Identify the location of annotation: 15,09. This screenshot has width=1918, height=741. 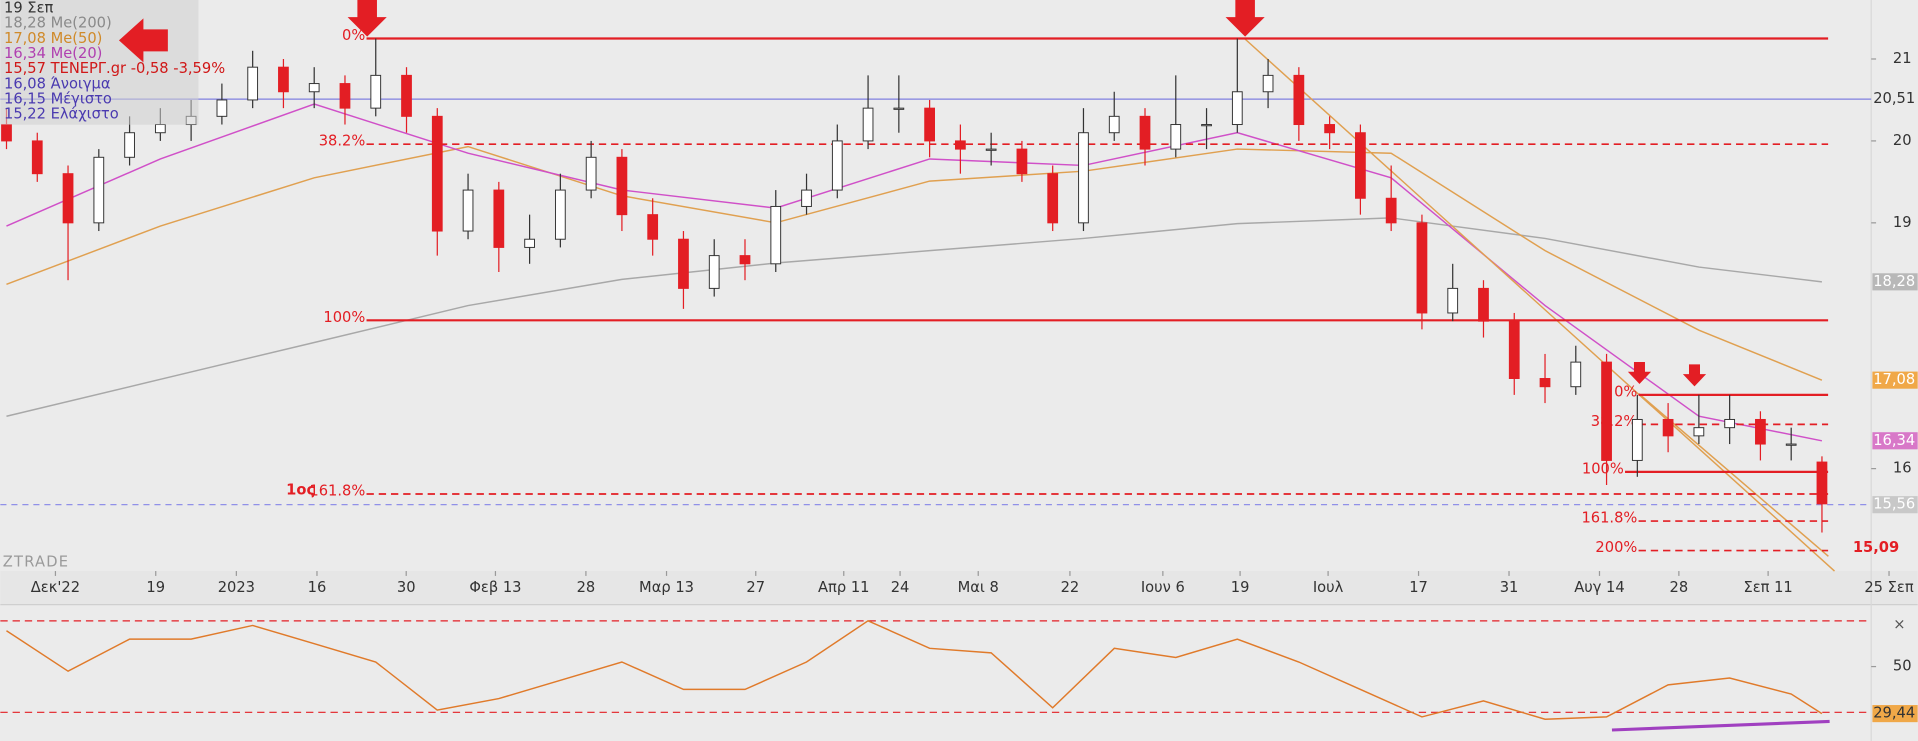
(1876, 547).